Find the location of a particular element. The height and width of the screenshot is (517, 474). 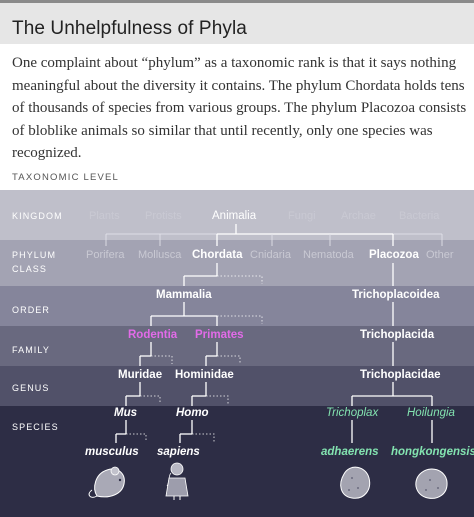

mouse-icon is located at coordinates (106, 482).